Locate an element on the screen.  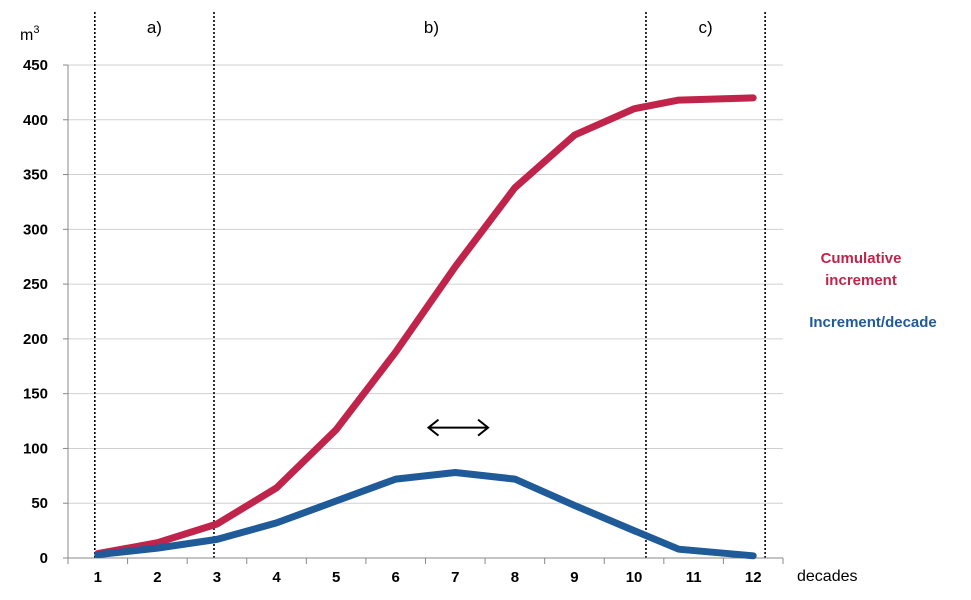
annotation is located at coordinates (458, 427).